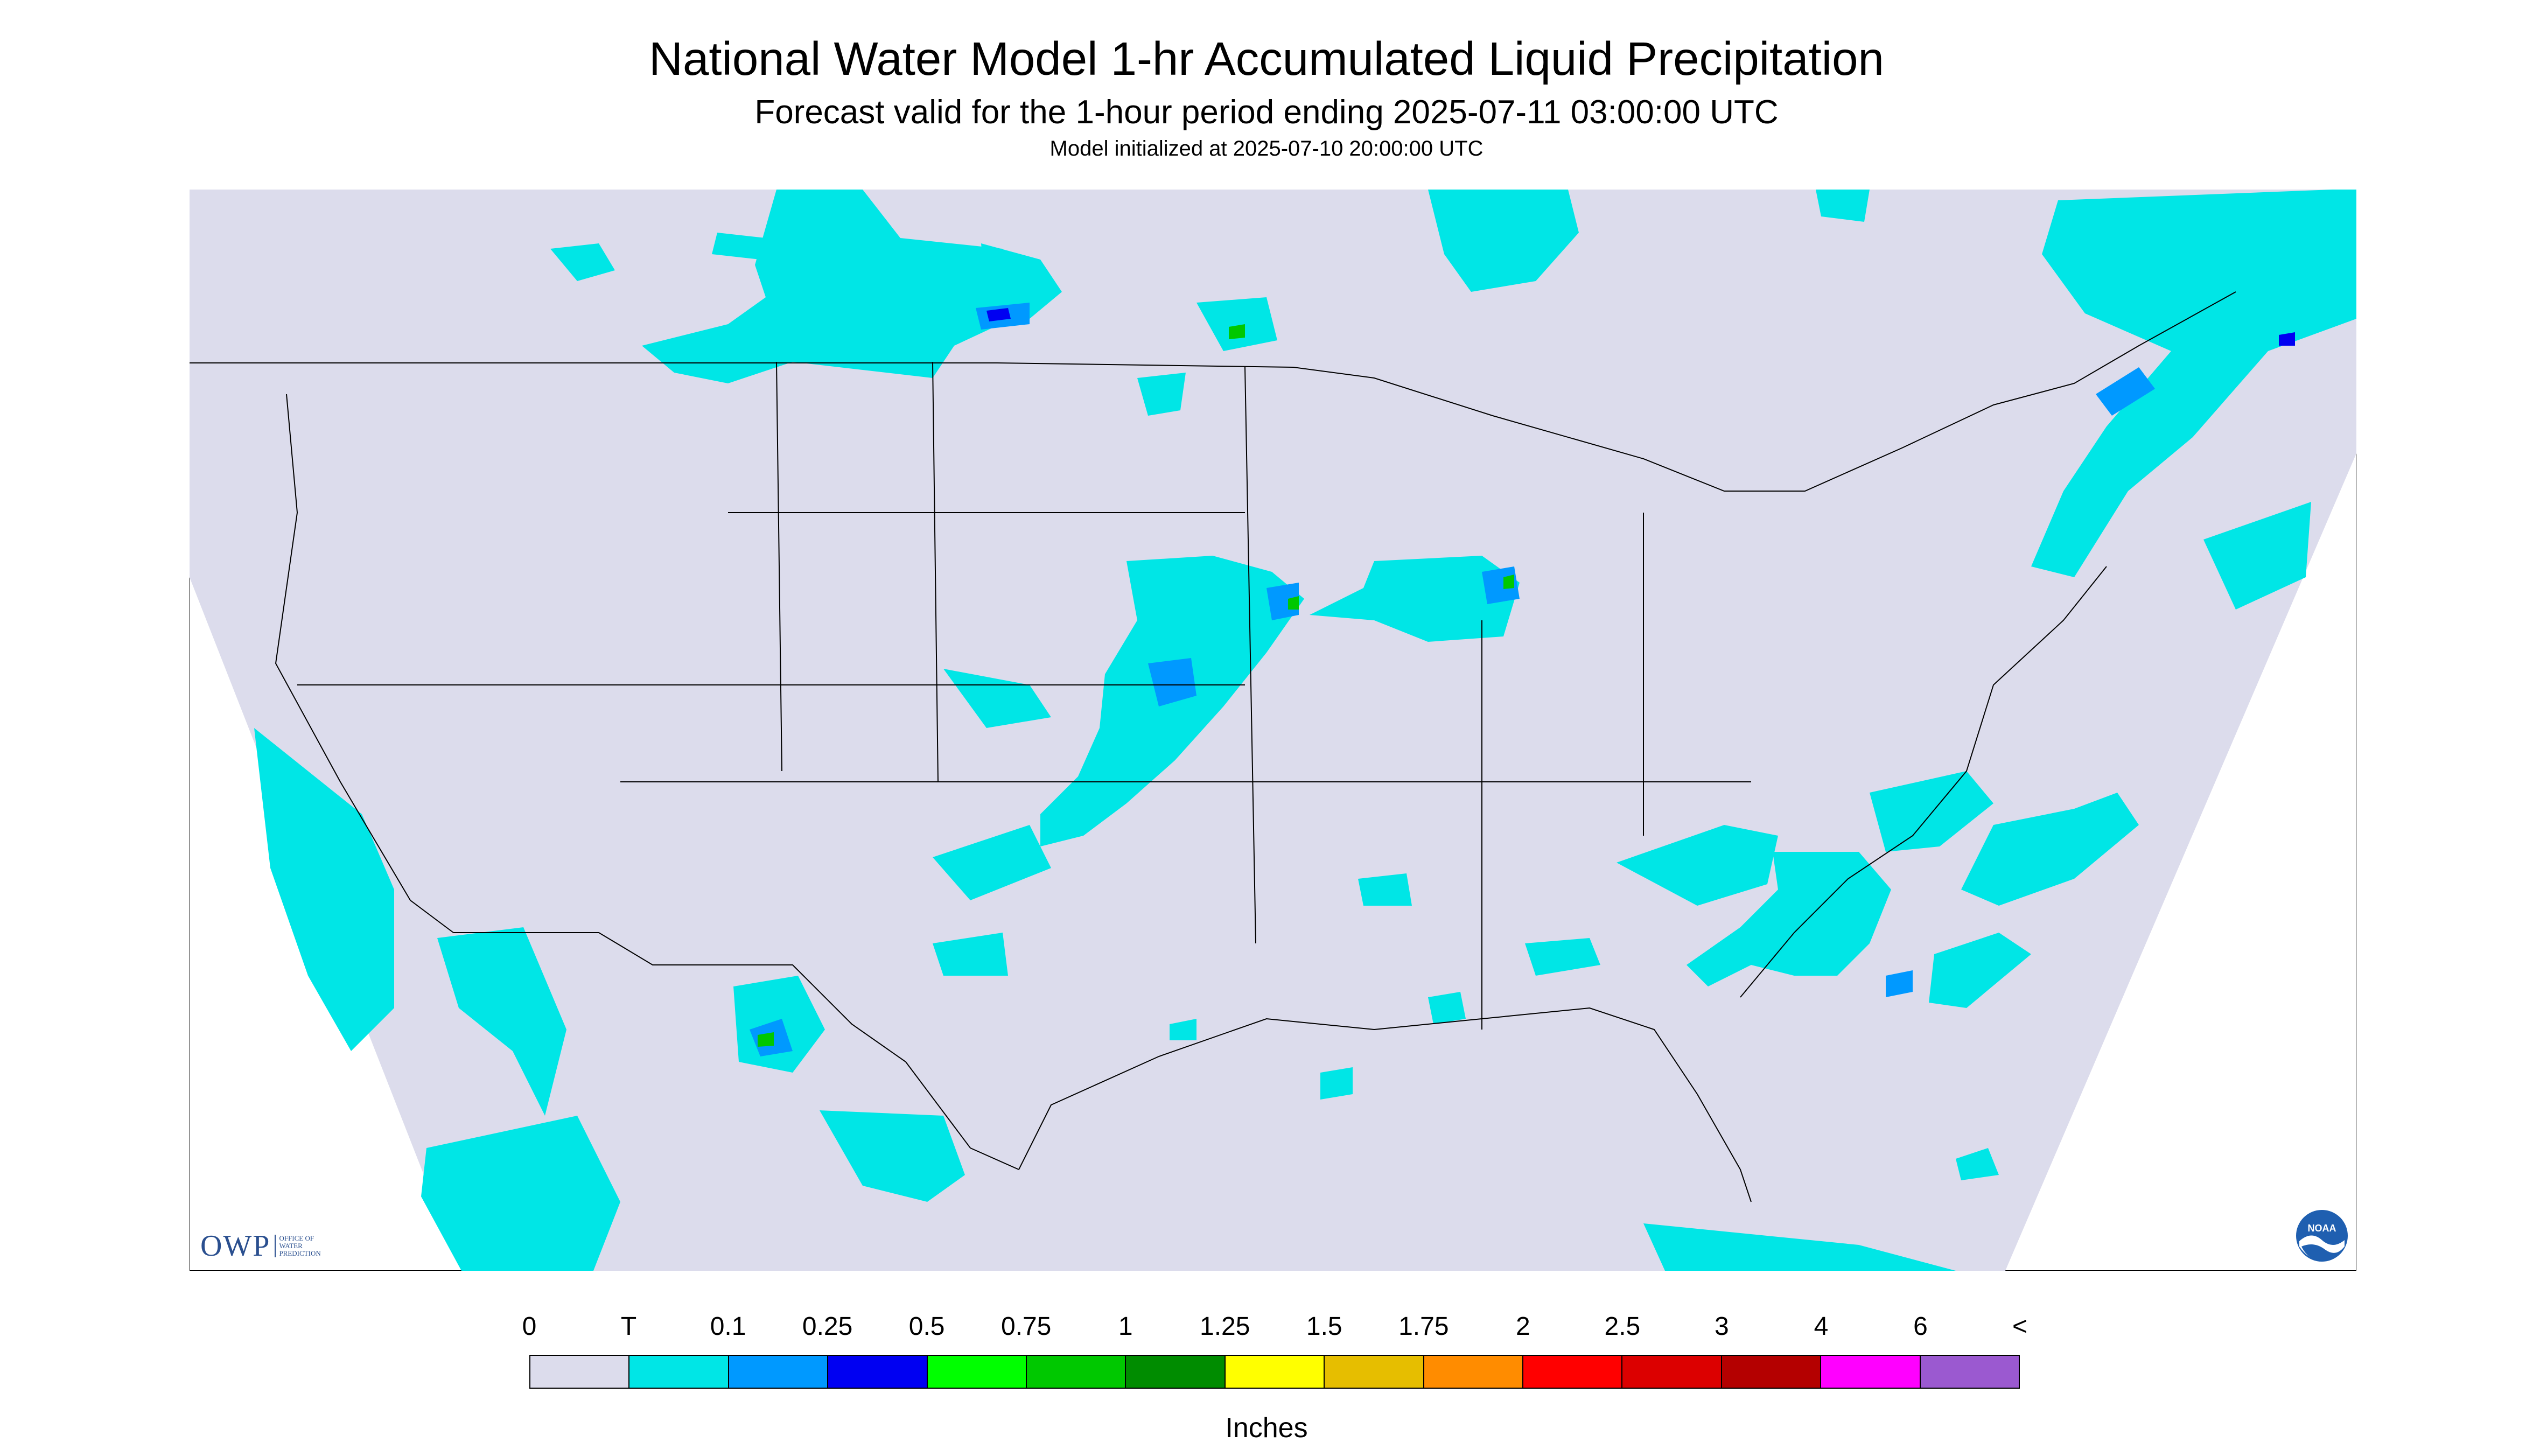 The image size is (2533, 1456). I want to click on legend-tick-label: 2, so click(1522, 1326).